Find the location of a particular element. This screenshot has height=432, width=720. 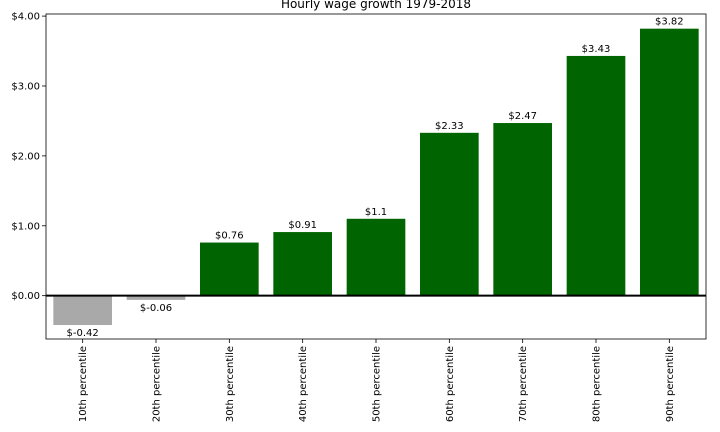

bar-value-label: $2.47 is located at coordinates (522, 116).